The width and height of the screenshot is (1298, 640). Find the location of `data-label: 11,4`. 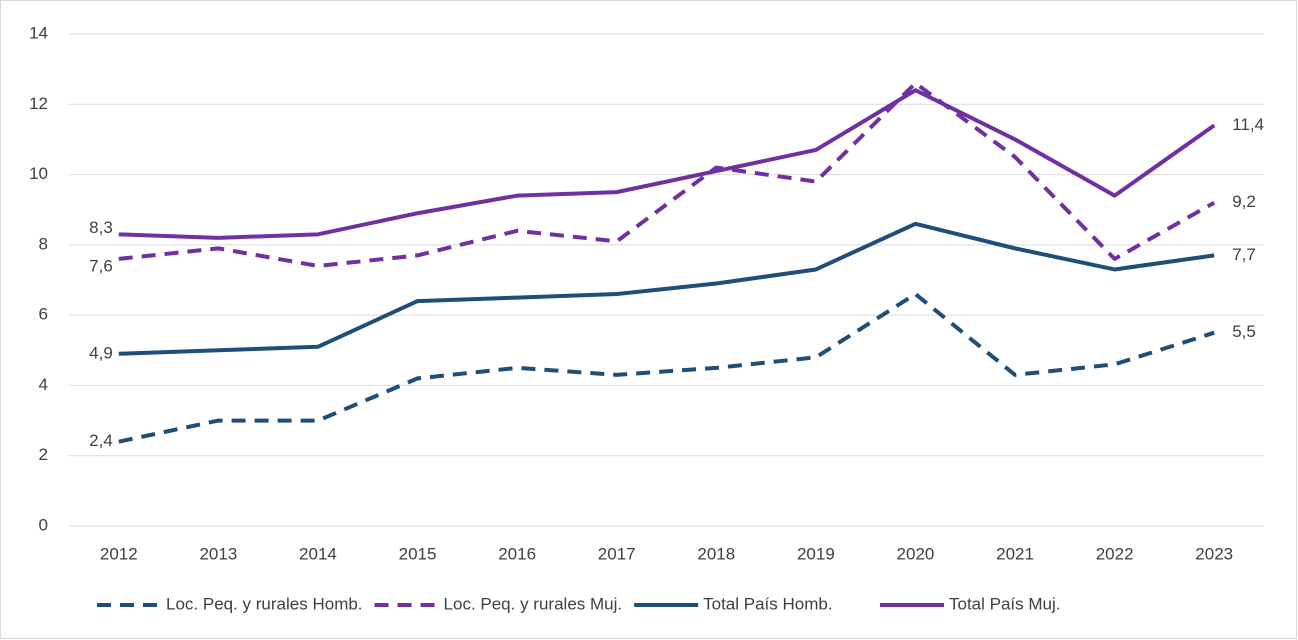

data-label: 11,4 is located at coordinates (1248, 124).